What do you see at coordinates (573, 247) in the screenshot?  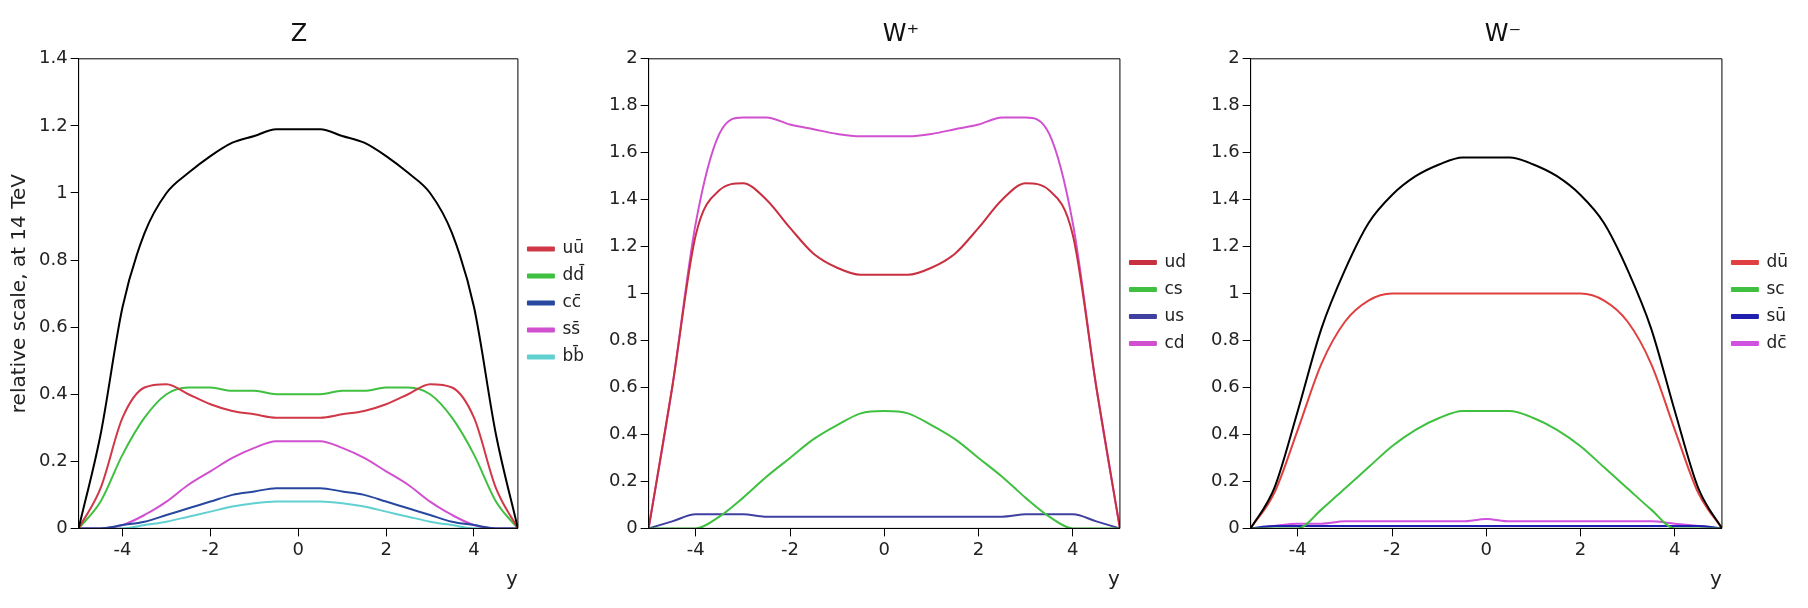 I see `legend-label: uū` at bounding box center [573, 247].